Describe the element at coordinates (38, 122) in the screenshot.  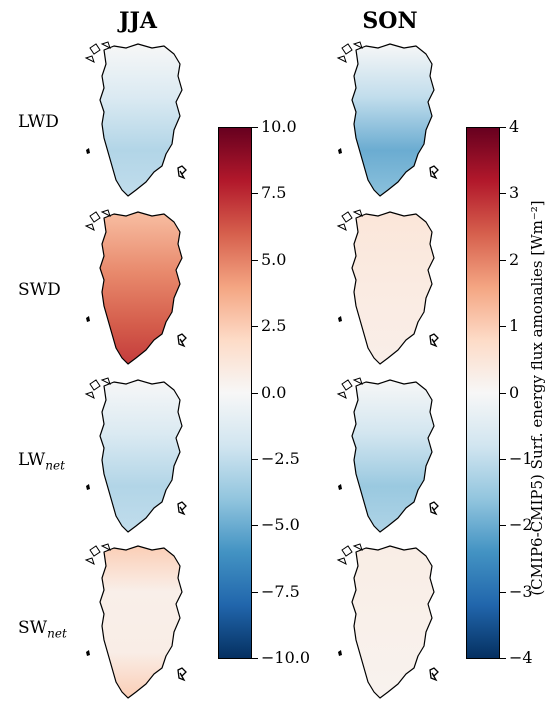
I see `row-label-lwd: LWD` at that location.